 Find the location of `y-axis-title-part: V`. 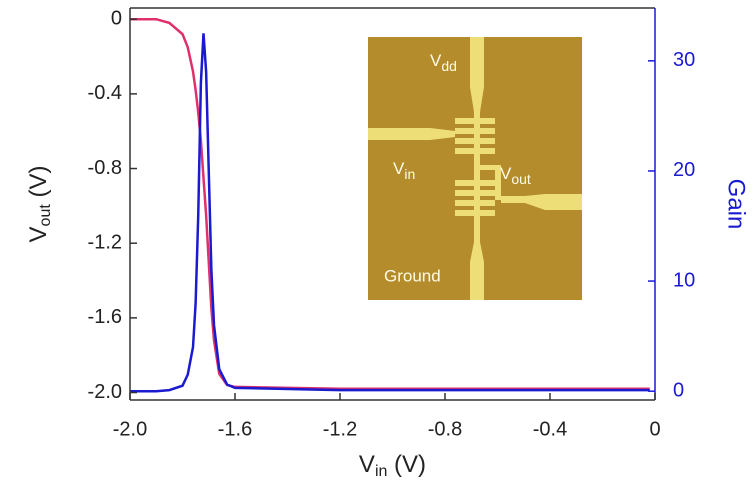

y-axis-title-part: V is located at coordinates (38, 234).